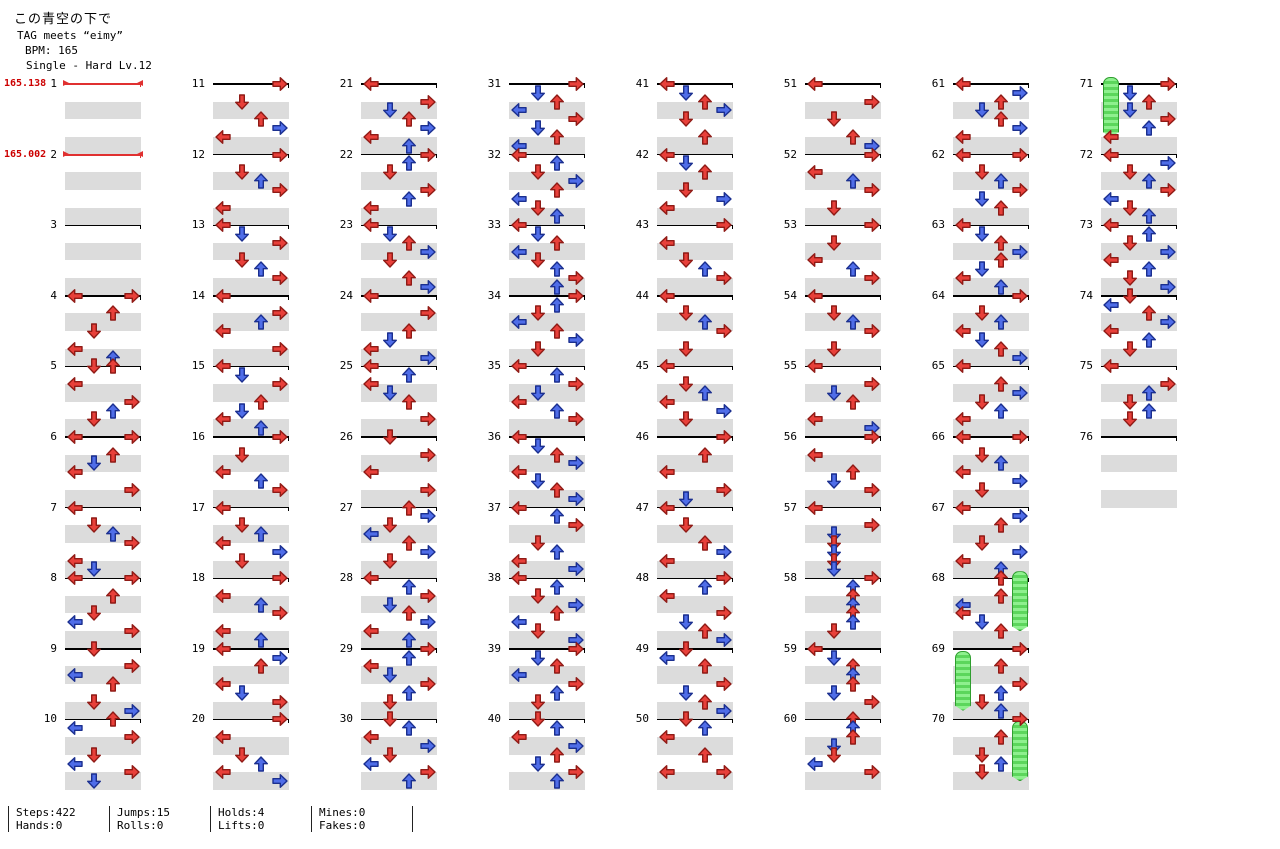 The height and width of the screenshot is (849, 1280). Describe the element at coordinates (494, 225) in the screenshot. I see `measure-number: 33` at that location.